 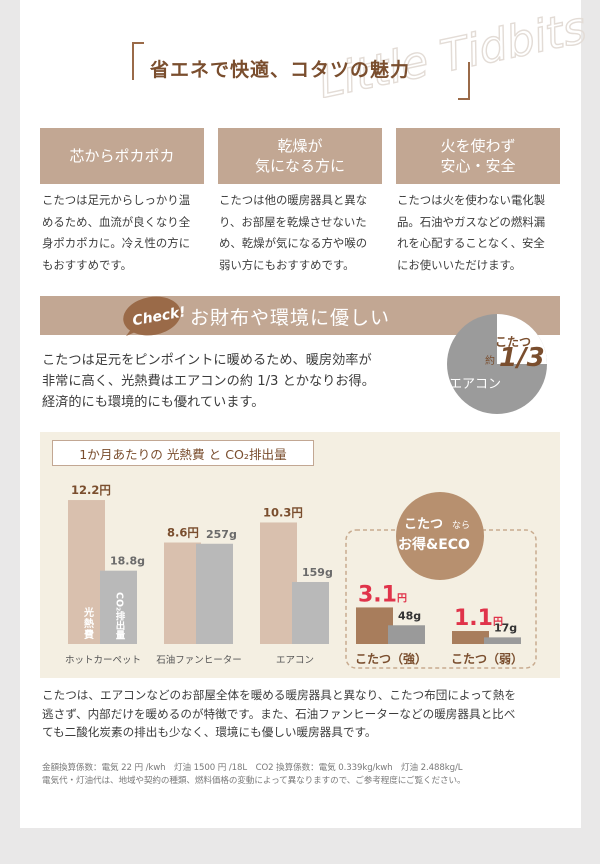 What do you see at coordinates (138, 61) in the screenshot?
I see `title-bracket-top-left` at bounding box center [138, 61].